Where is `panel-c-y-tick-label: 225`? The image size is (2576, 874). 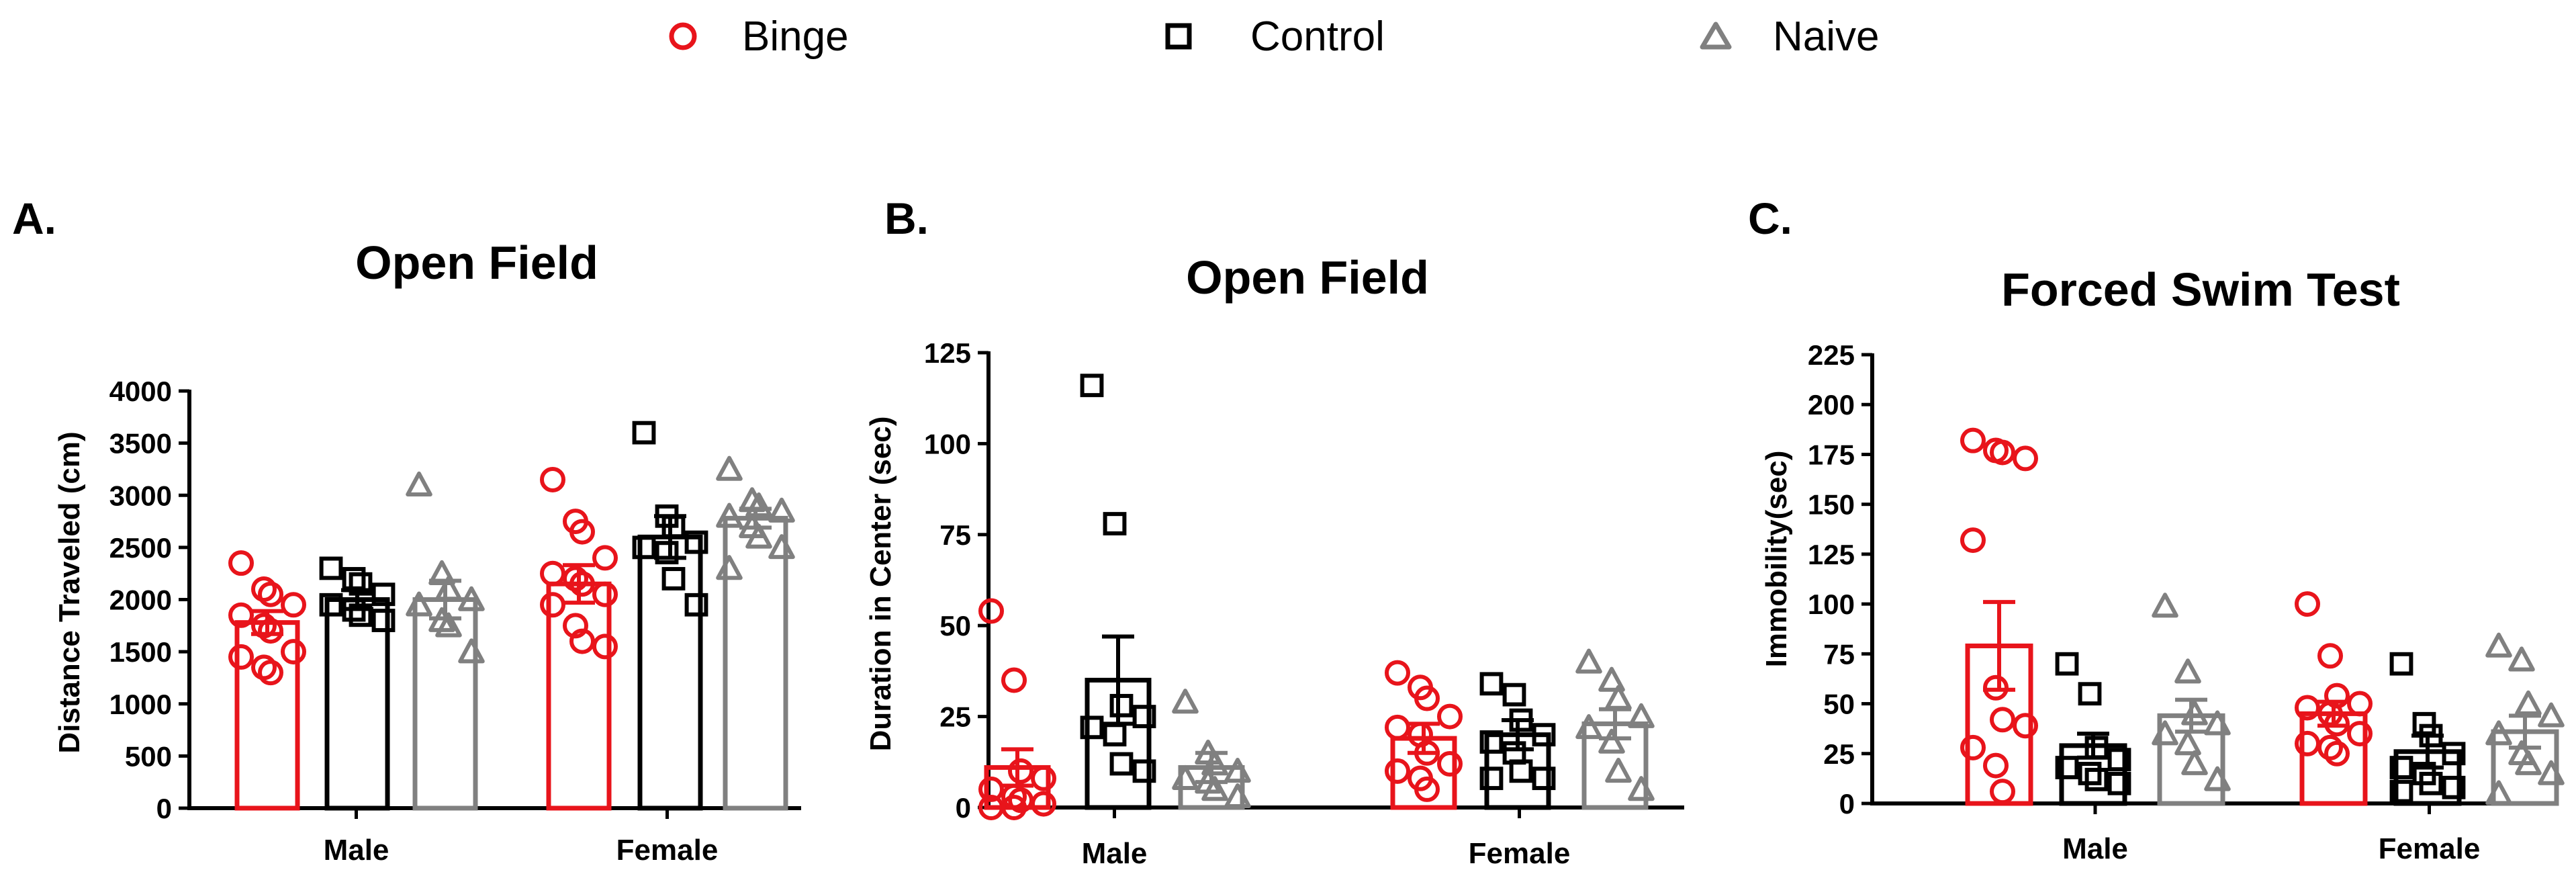
panel-c-y-tick-label: 225 is located at coordinates (1831, 355).